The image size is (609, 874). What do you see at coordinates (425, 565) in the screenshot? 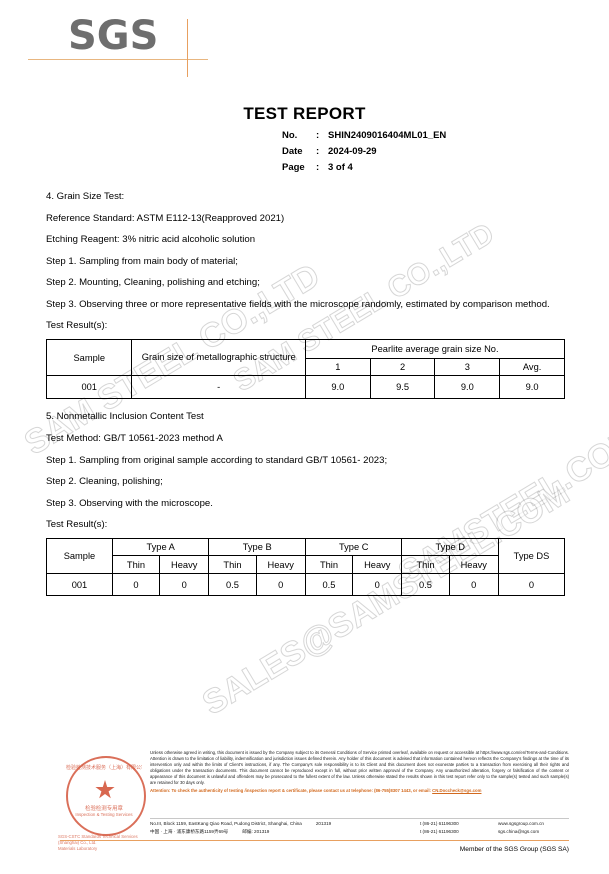
I see `col-d-thin: Thin` at bounding box center [425, 565].